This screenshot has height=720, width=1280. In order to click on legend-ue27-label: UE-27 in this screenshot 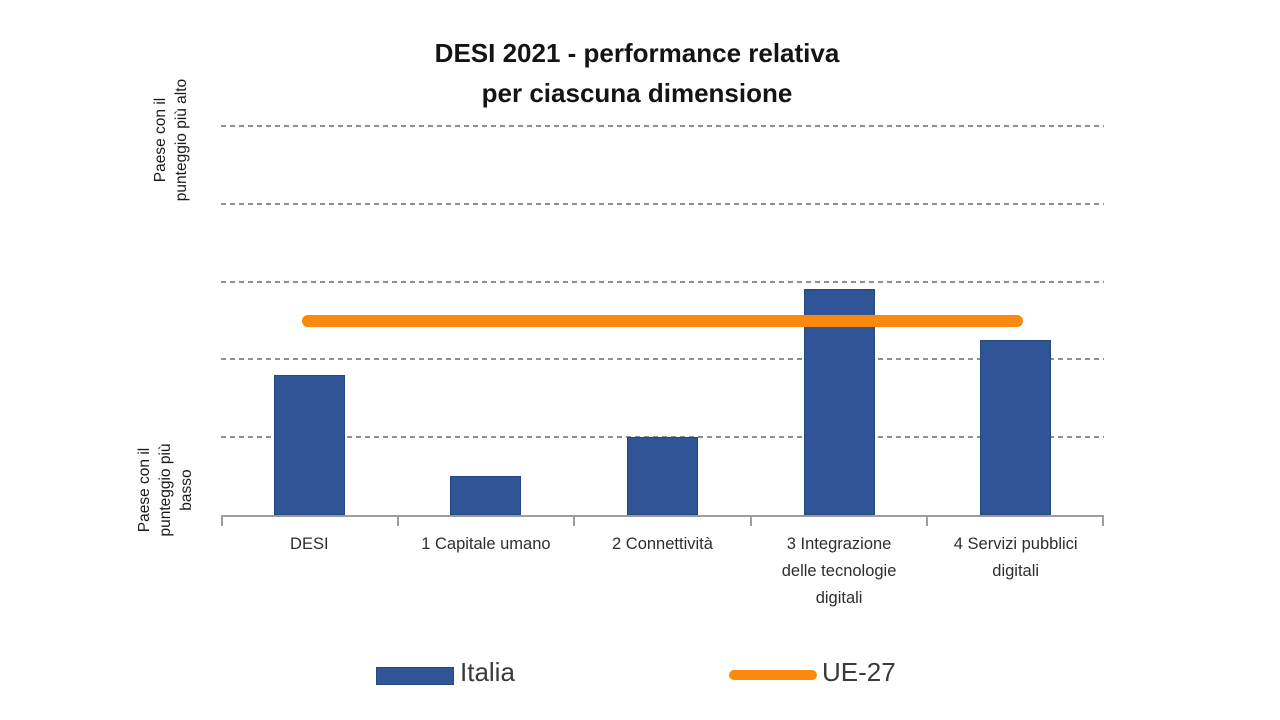, I will do `click(859, 672)`.